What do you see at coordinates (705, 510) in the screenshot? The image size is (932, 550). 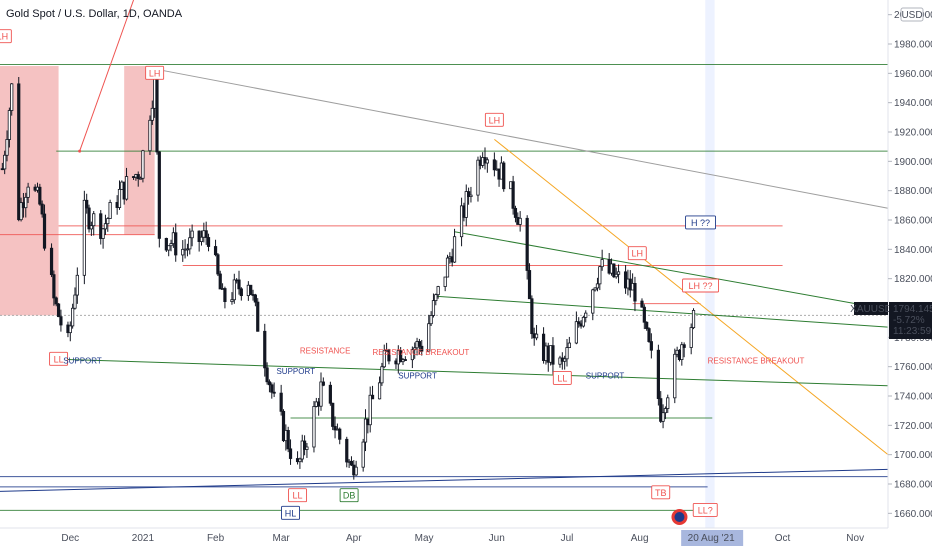 I see `pivot-label-text: LL?` at bounding box center [705, 510].